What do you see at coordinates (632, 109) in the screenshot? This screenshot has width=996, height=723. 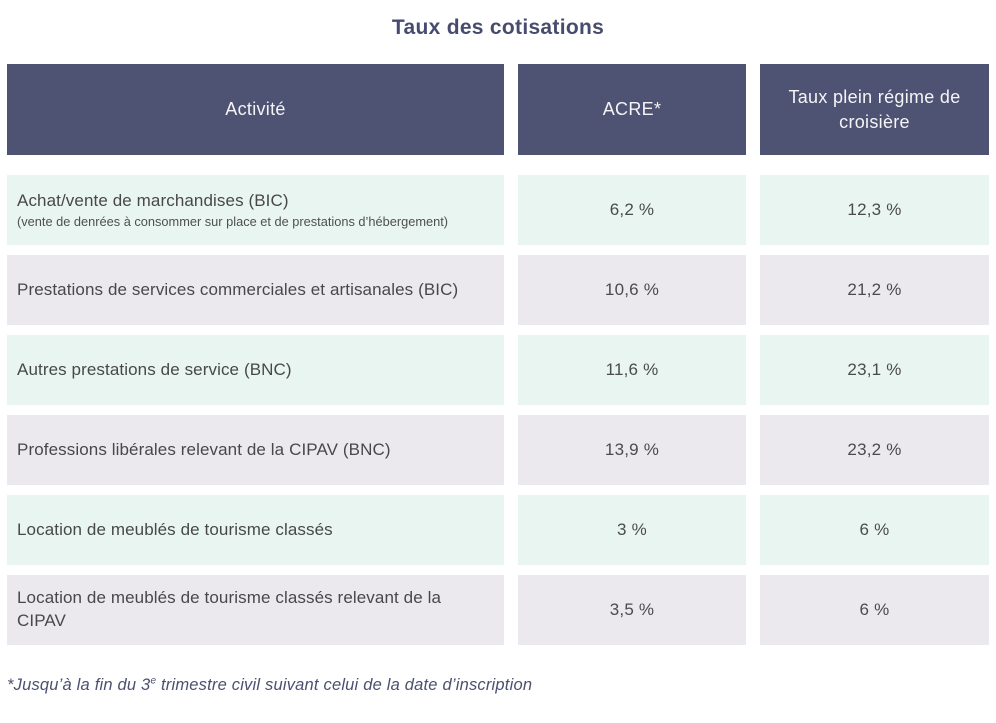 I see `header-acre: ACRE*` at bounding box center [632, 109].